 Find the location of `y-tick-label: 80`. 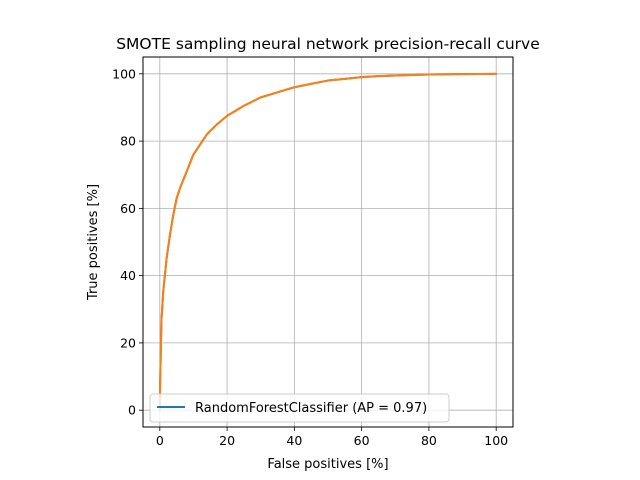

y-tick-label: 80 is located at coordinates (128, 141).